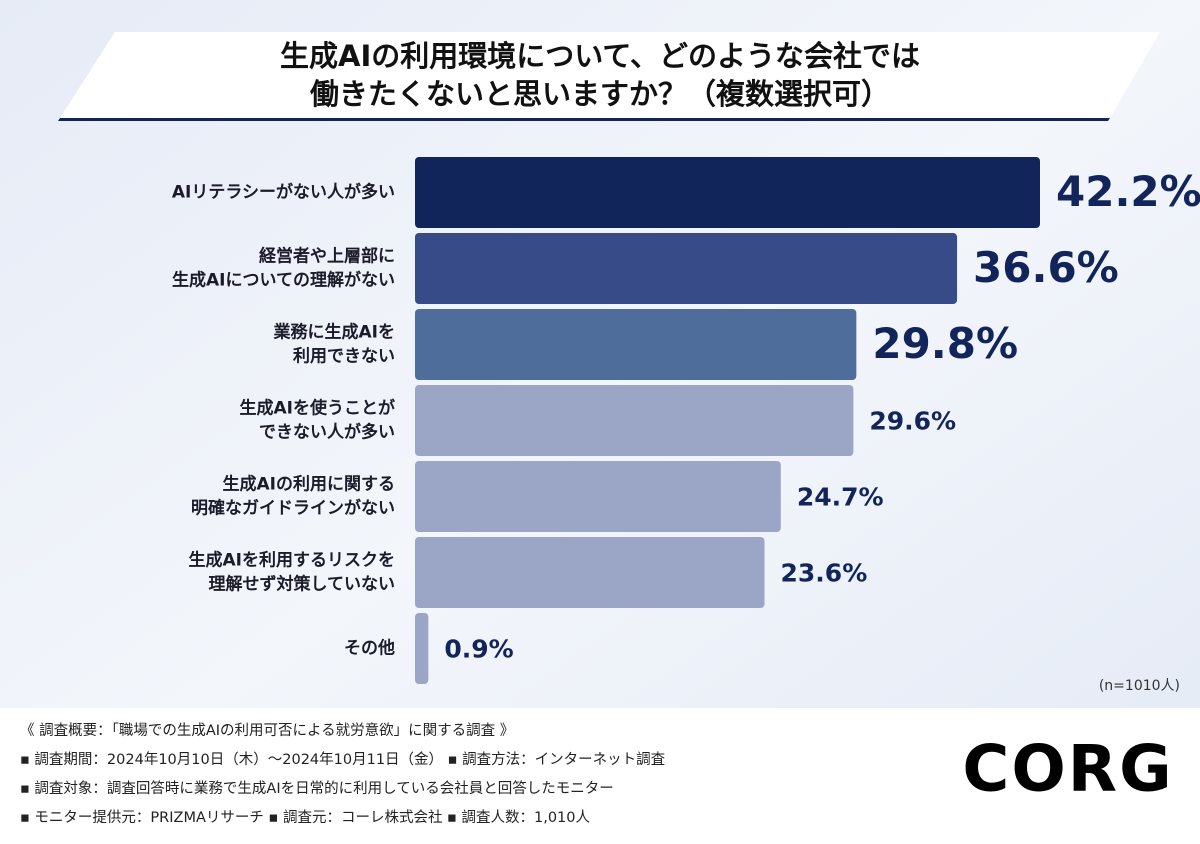 The width and height of the screenshot is (1200, 844). What do you see at coordinates (292, 560) in the screenshot?
I see `category-label: 生成AIを利用するリスクを` at bounding box center [292, 560].